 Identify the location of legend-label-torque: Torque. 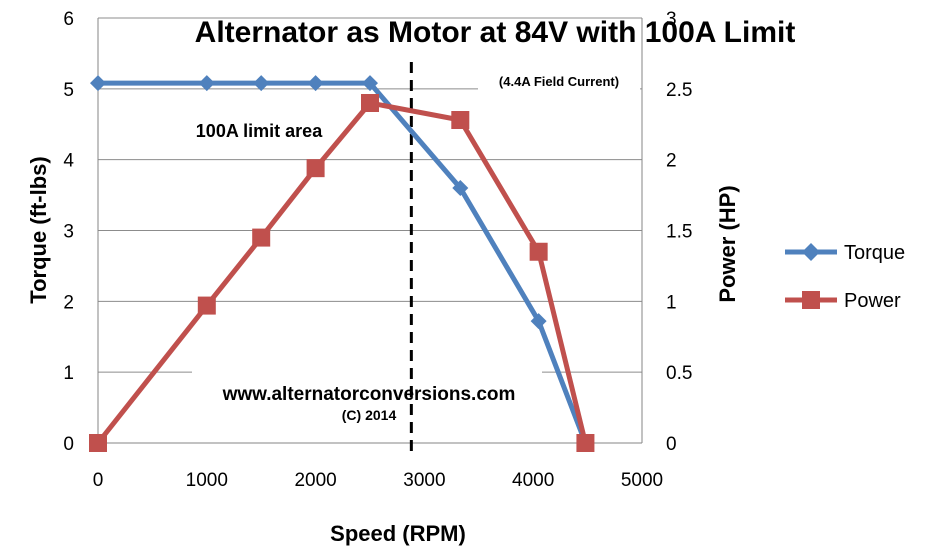
(874, 253).